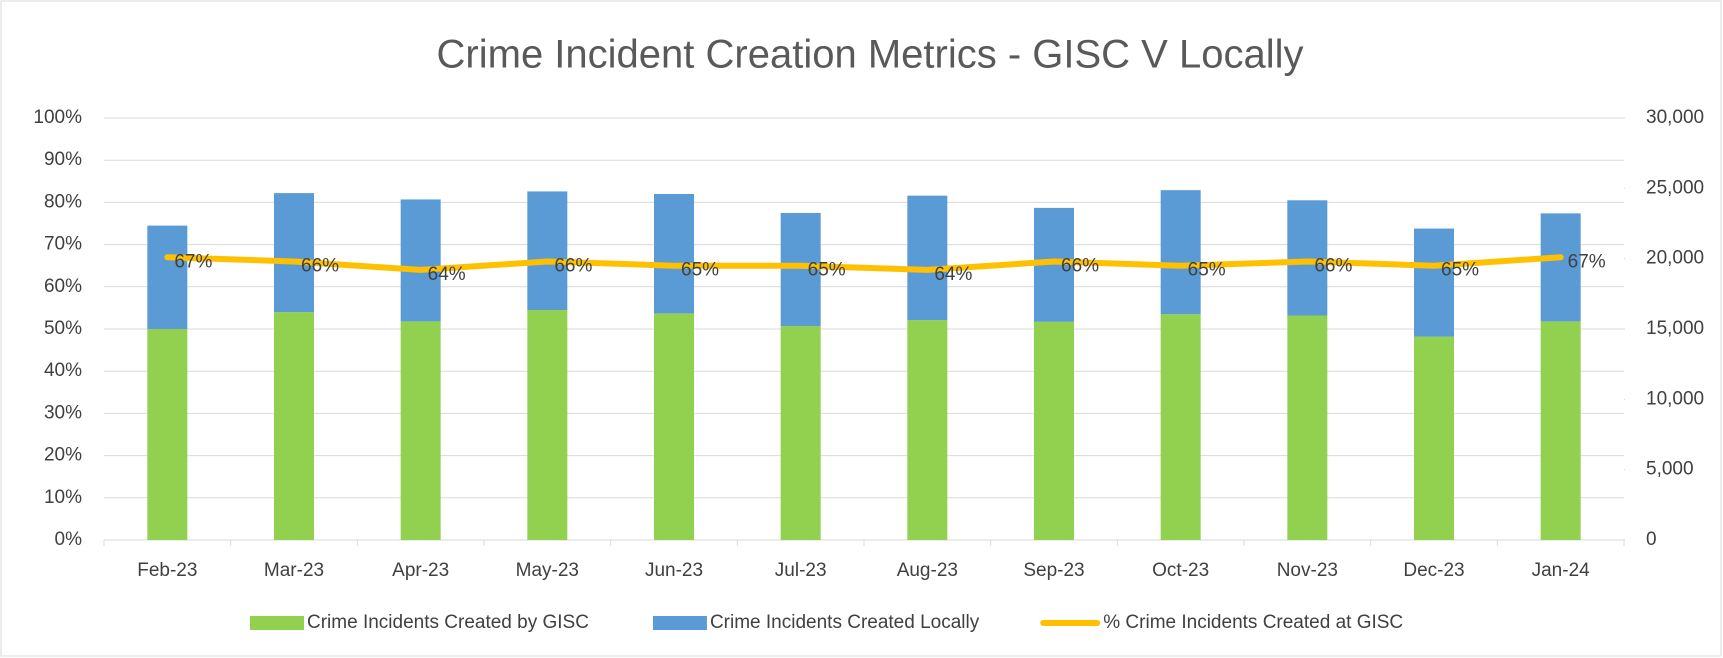 This screenshot has width=1723, height=658. Describe the element at coordinates (63, 455) in the screenshot. I see `y-tick-label: 20%` at that location.